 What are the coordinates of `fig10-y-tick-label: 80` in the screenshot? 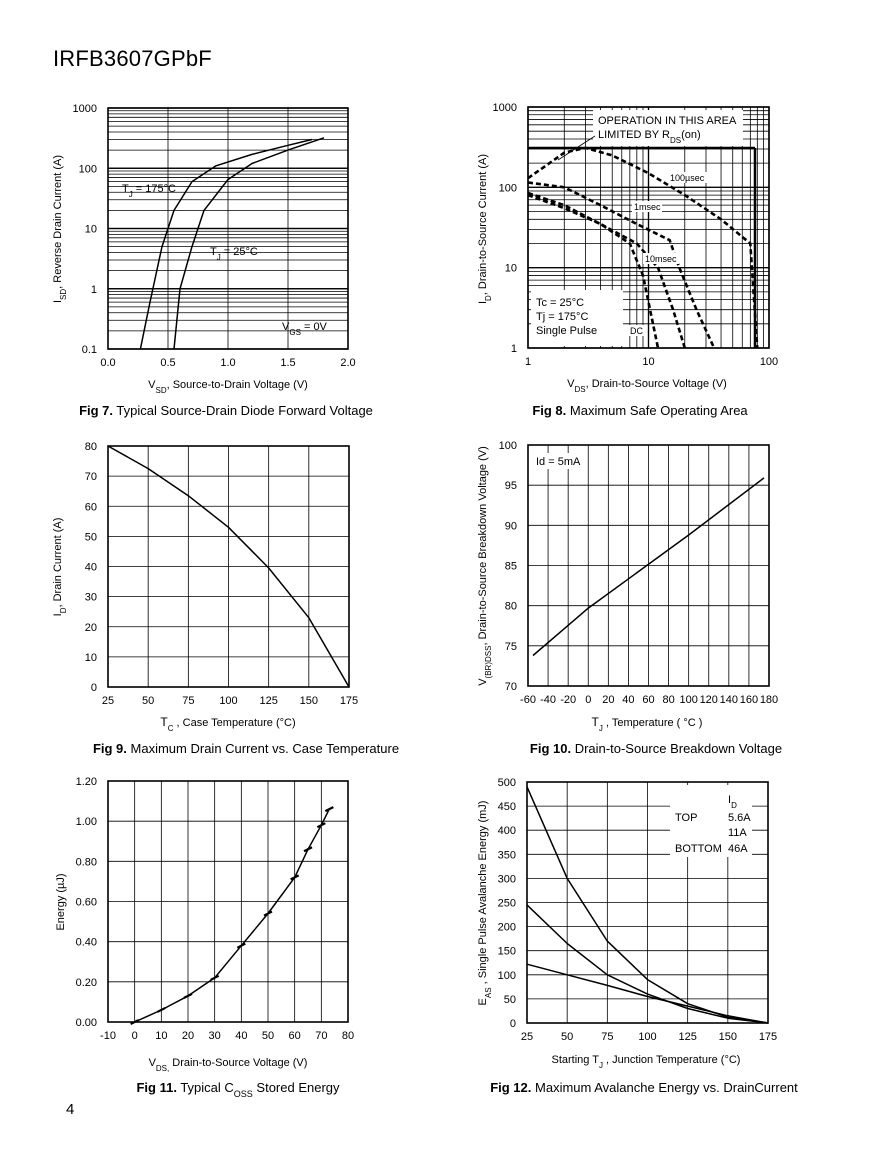 It's located at (511, 607).